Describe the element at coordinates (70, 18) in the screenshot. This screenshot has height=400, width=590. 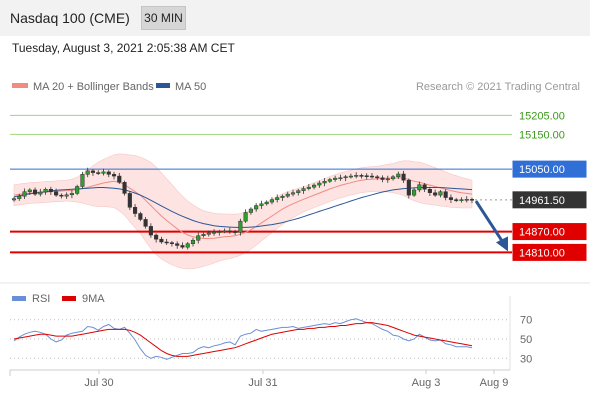
I see `instrument-title: Nasdaq 100 (CME)` at that location.